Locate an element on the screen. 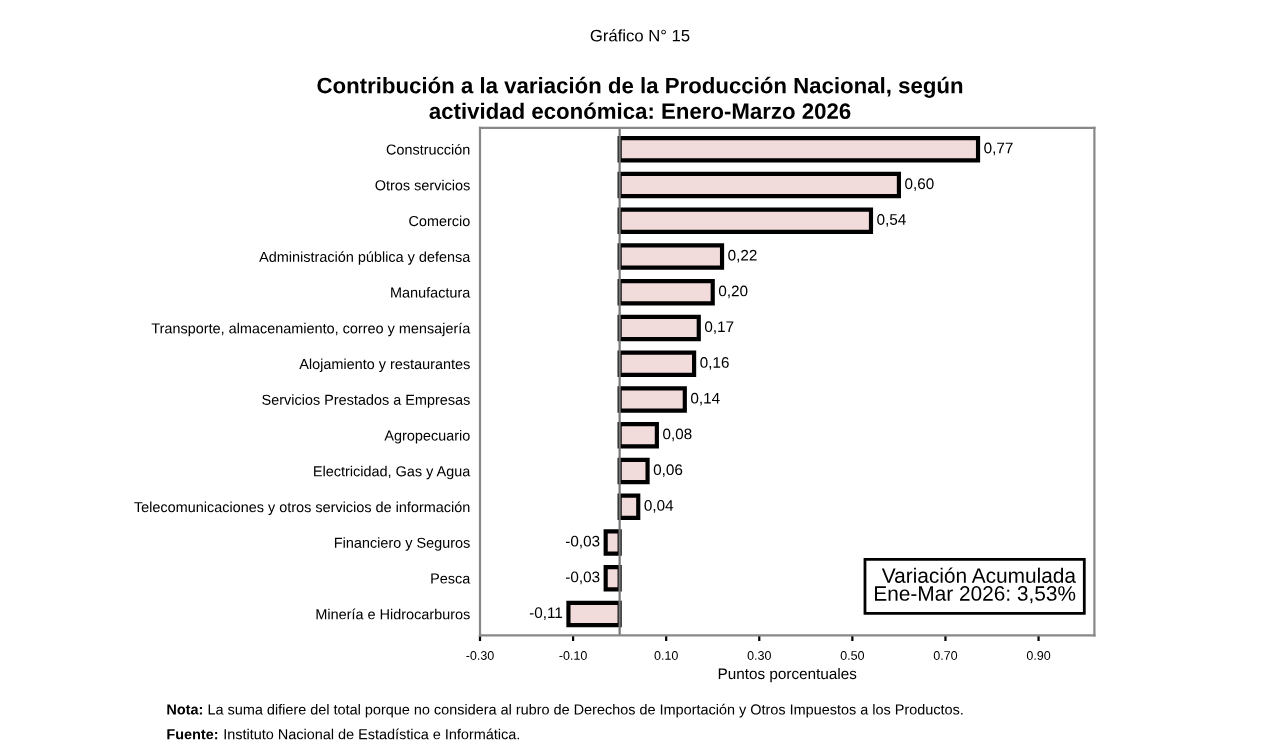  annotation: Variación Acumulada Ene-Mar 2026: 3,53% is located at coordinates (975, 585).